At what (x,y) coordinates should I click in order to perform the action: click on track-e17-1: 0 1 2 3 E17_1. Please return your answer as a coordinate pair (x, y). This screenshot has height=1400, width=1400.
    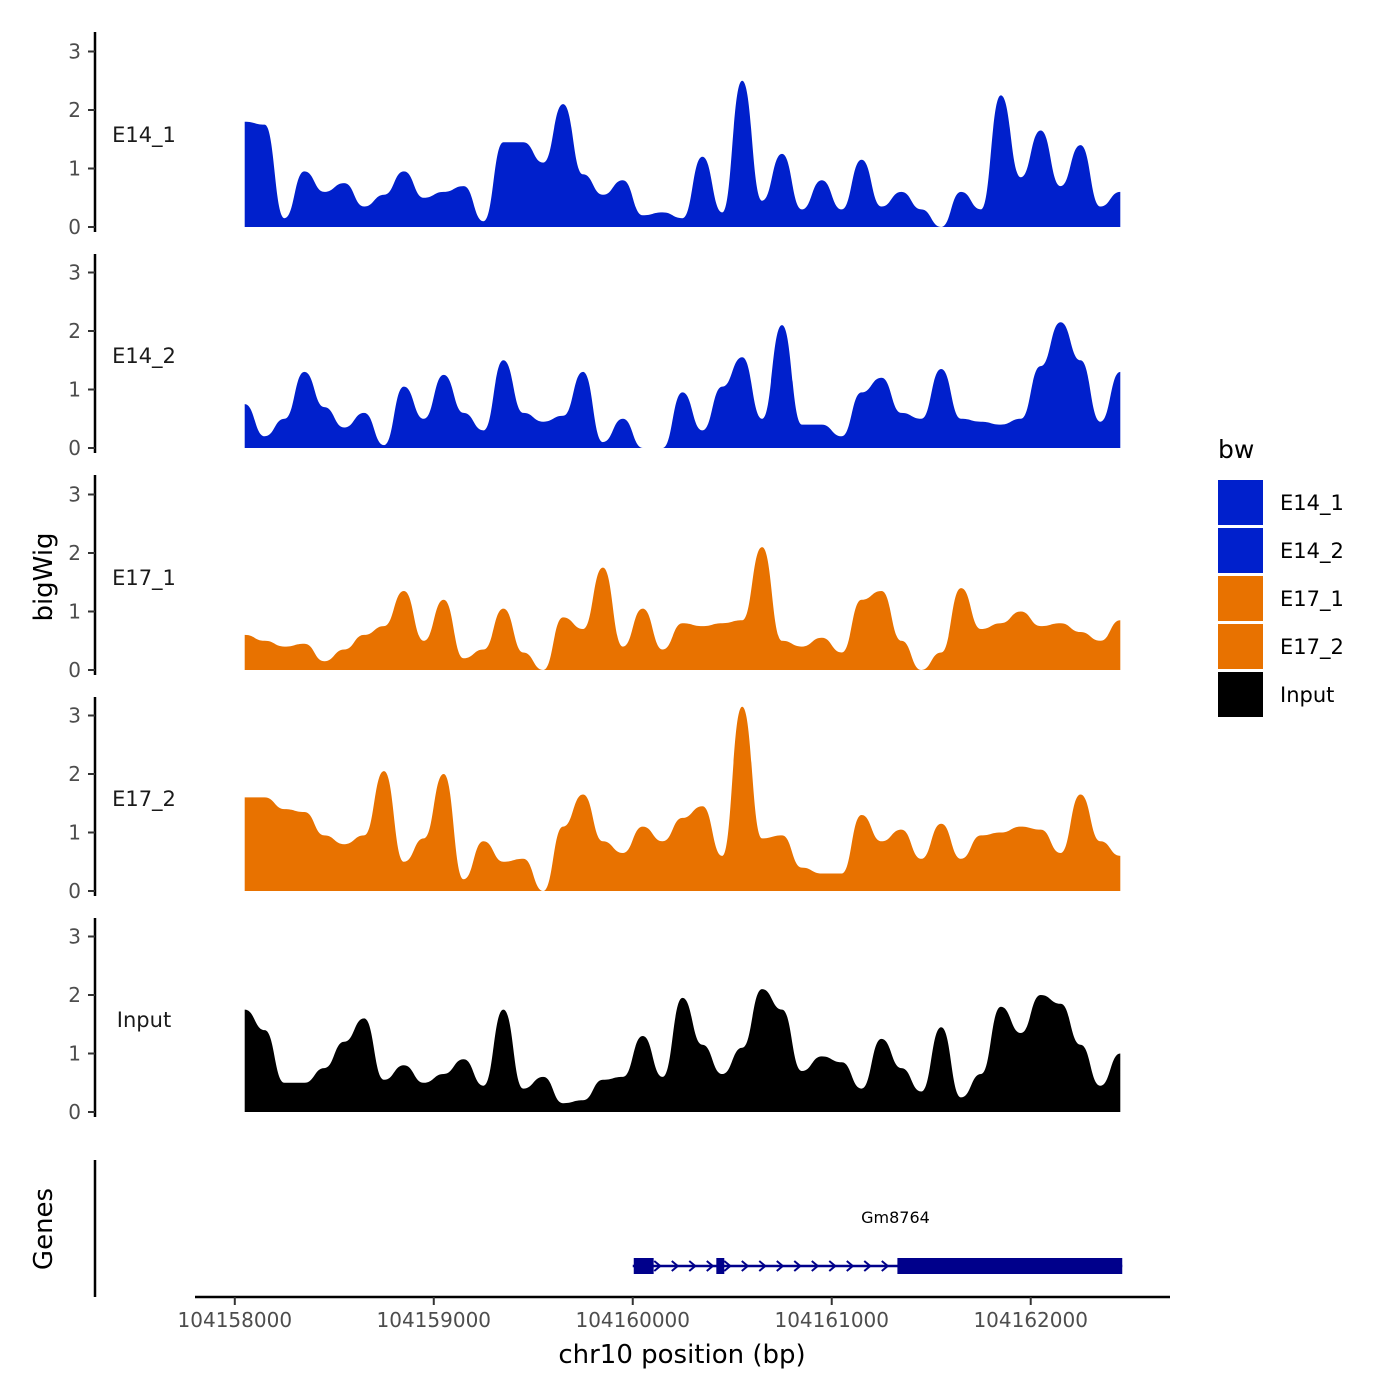
    Looking at the image, I should click on (594, 578).